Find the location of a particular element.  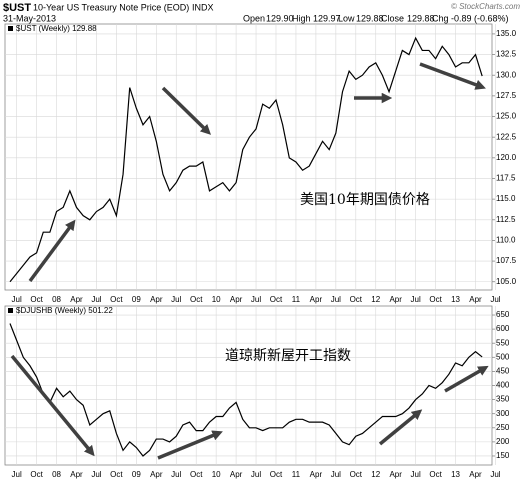

y-tick-label: 200 is located at coordinates (503, 441).